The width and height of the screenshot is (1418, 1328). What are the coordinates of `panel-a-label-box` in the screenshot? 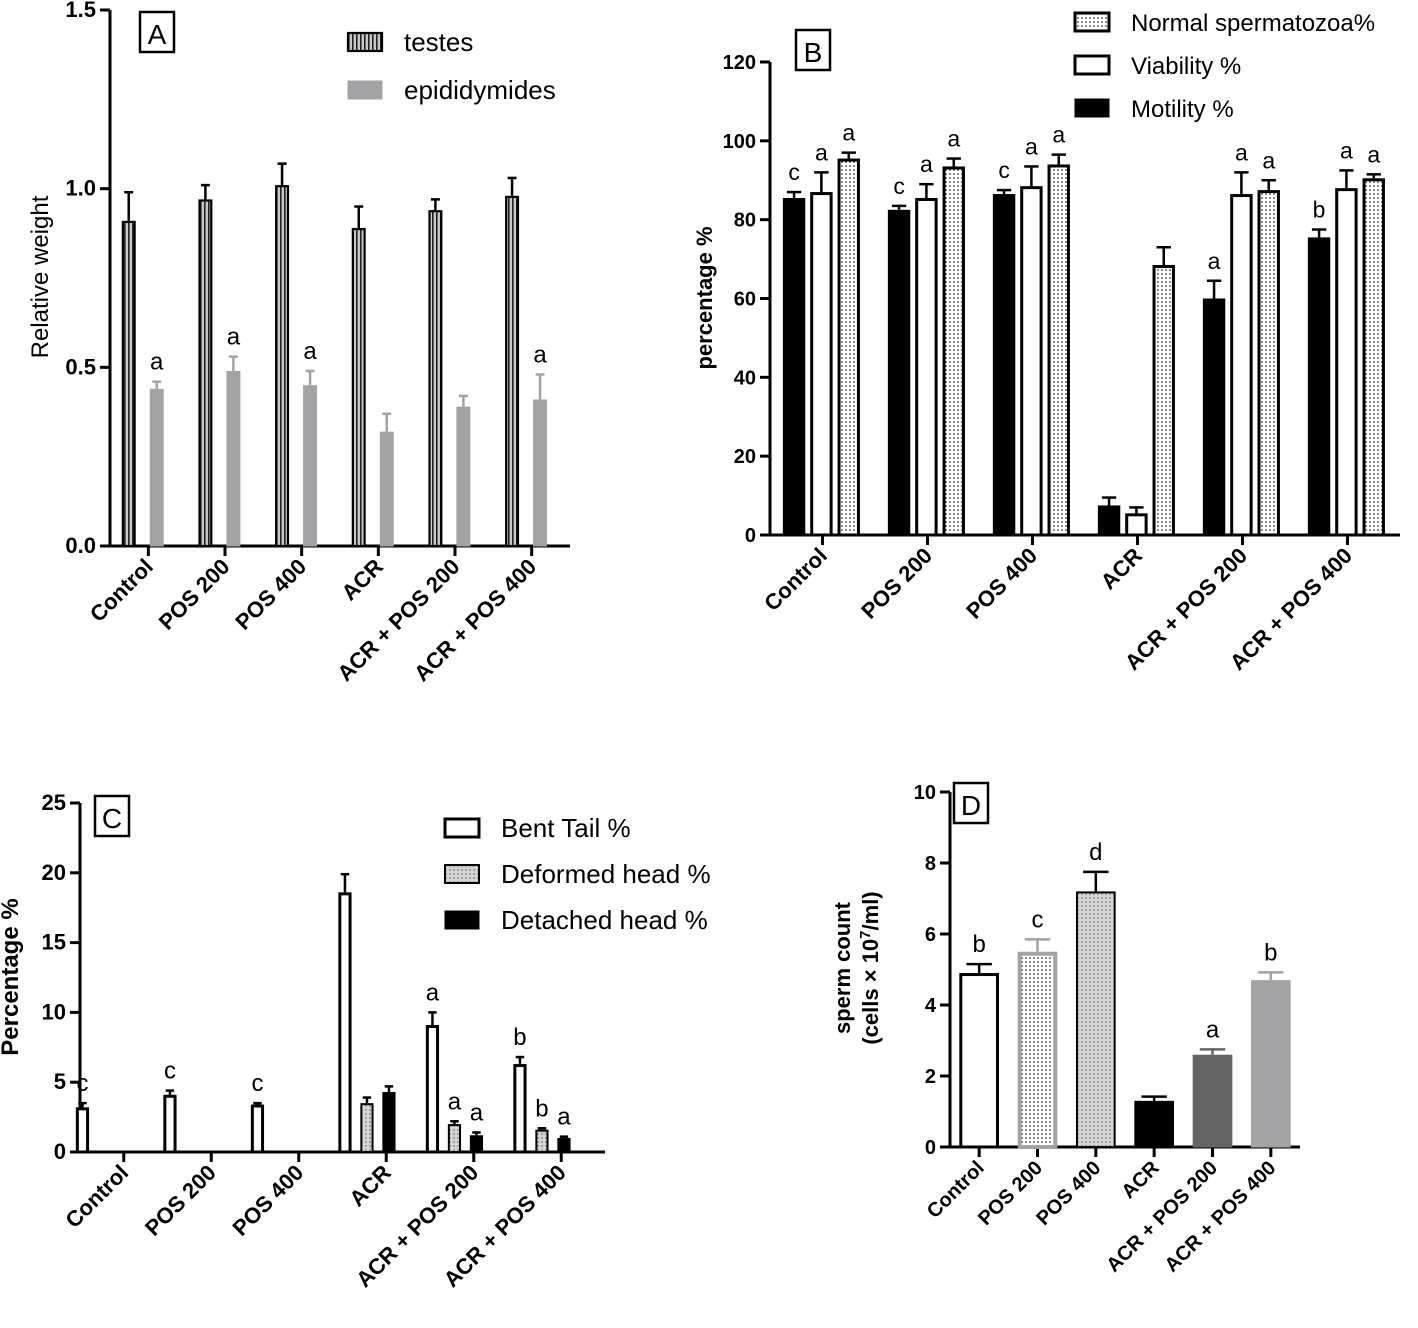 It's located at (157, 32).